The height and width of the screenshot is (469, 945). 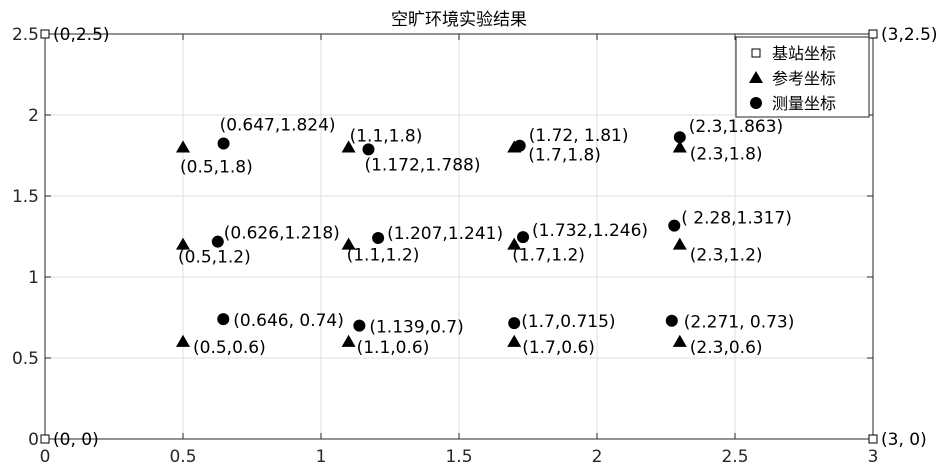 I want to click on x-tick-label: 0, so click(x=45, y=457).